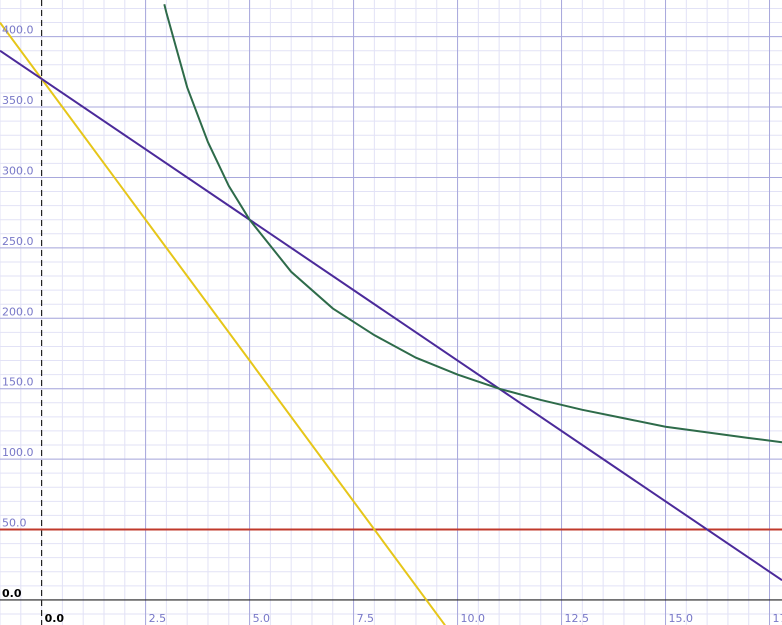  Describe the element at coordinates (55, 618) in the screenshot. I see `x-tick-label: 0.0` at that location.